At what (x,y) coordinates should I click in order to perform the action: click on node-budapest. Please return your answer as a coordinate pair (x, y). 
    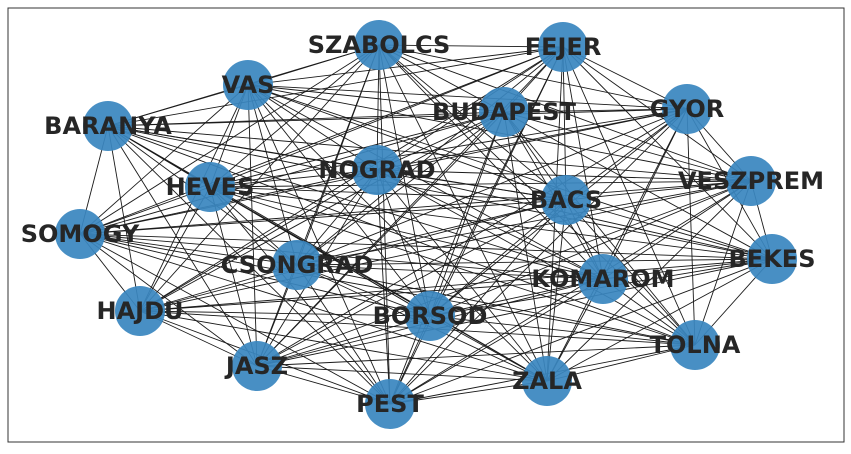
    Looking at the image, I should click on (504, 112).